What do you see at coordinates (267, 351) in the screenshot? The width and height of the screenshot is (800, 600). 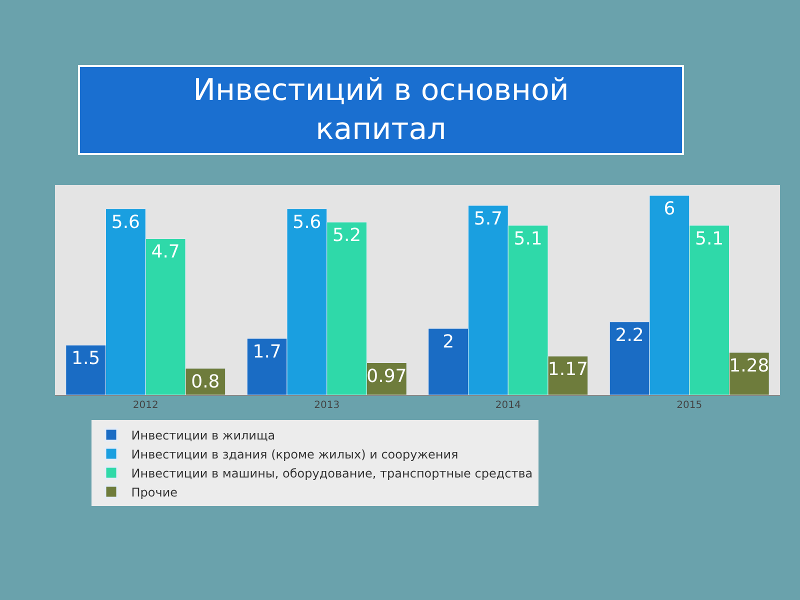 I see `data-label: 1.7` at bounding box center [267, 351].